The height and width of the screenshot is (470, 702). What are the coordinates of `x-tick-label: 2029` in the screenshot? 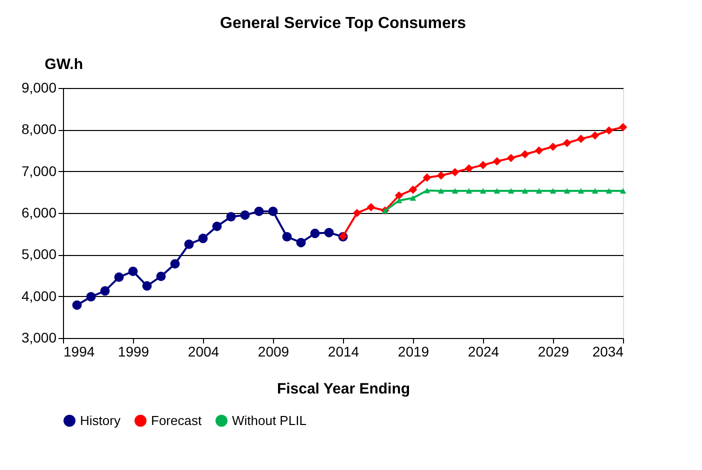 It's located at (554, 352).